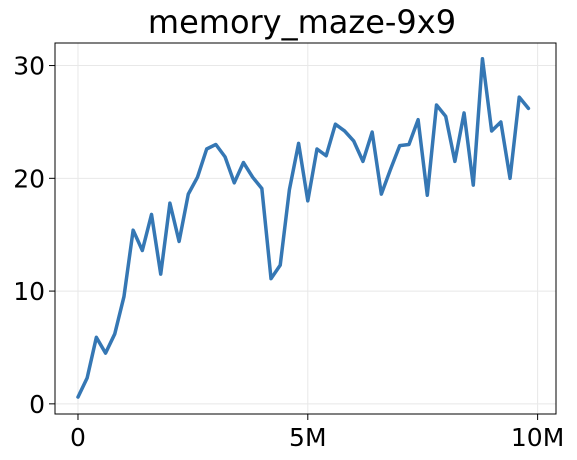 The width and height of the screenshot is (577, 460). What do you see at coordinates (537, 437) in the screenshot?
I see `x-tick-label: 10M` at bounding box center [537, 437].